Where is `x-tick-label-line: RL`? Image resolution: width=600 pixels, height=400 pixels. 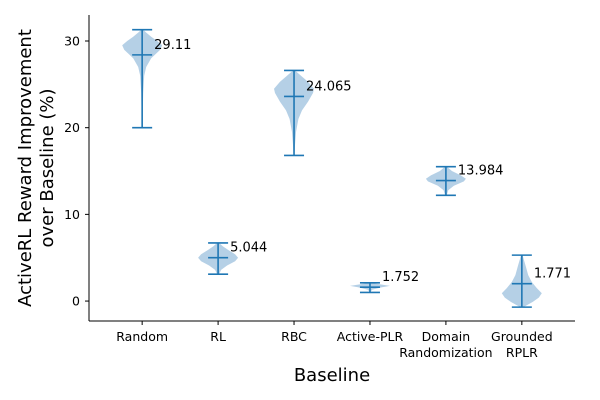
x-tick-label-line: RL is located at coordinates (218, 336).